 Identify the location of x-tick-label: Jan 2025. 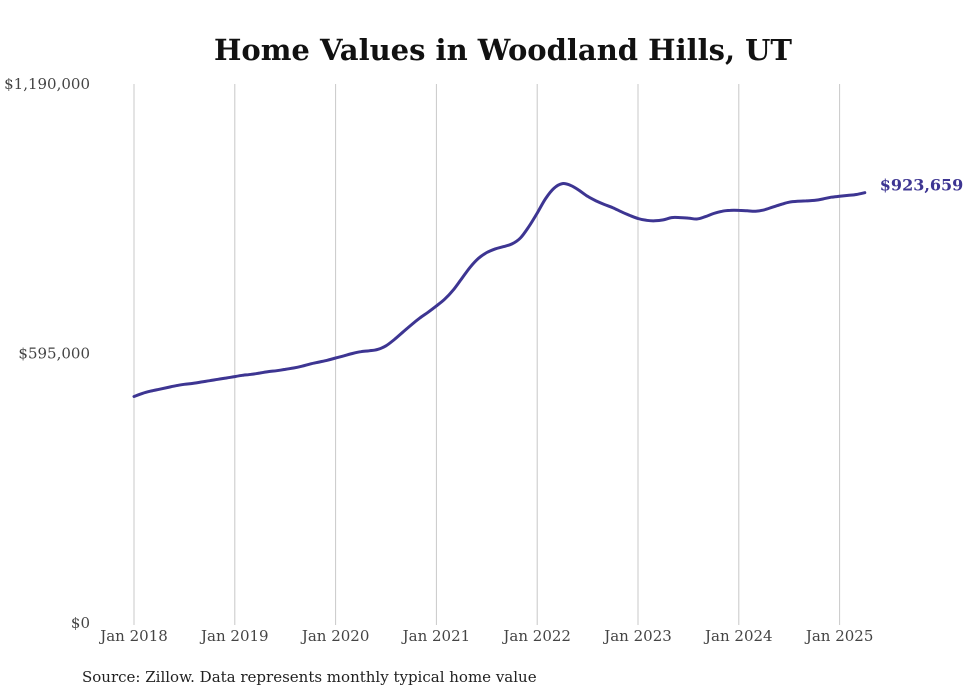
(839, 636).